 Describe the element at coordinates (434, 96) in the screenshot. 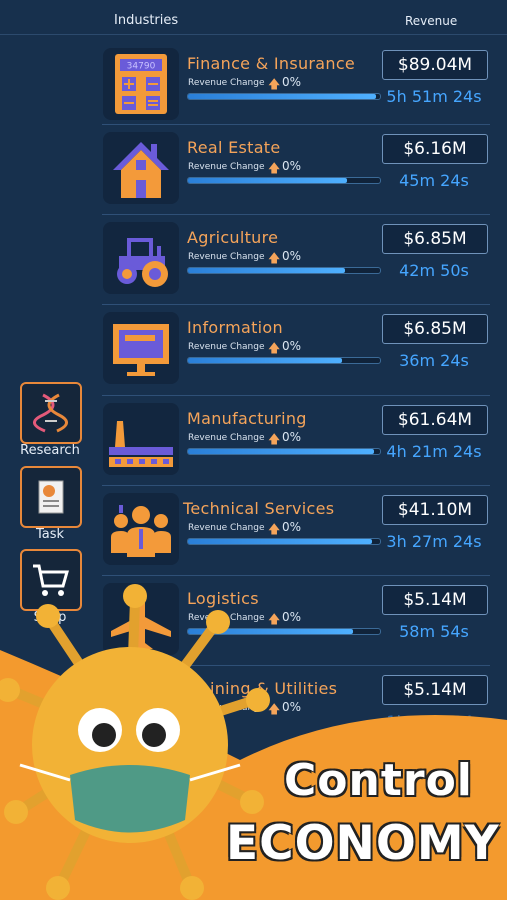

I see `cycle-timer: 5h 51m 24s` at that location.